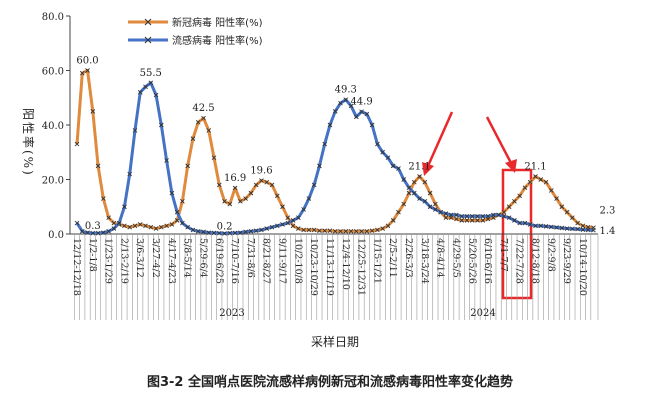 This screenshot has width=655, height=405. What do you see at coordinates (346, 90) in the screenshot?
I see `data-label: 49.3` at bounding box center [346, 90].